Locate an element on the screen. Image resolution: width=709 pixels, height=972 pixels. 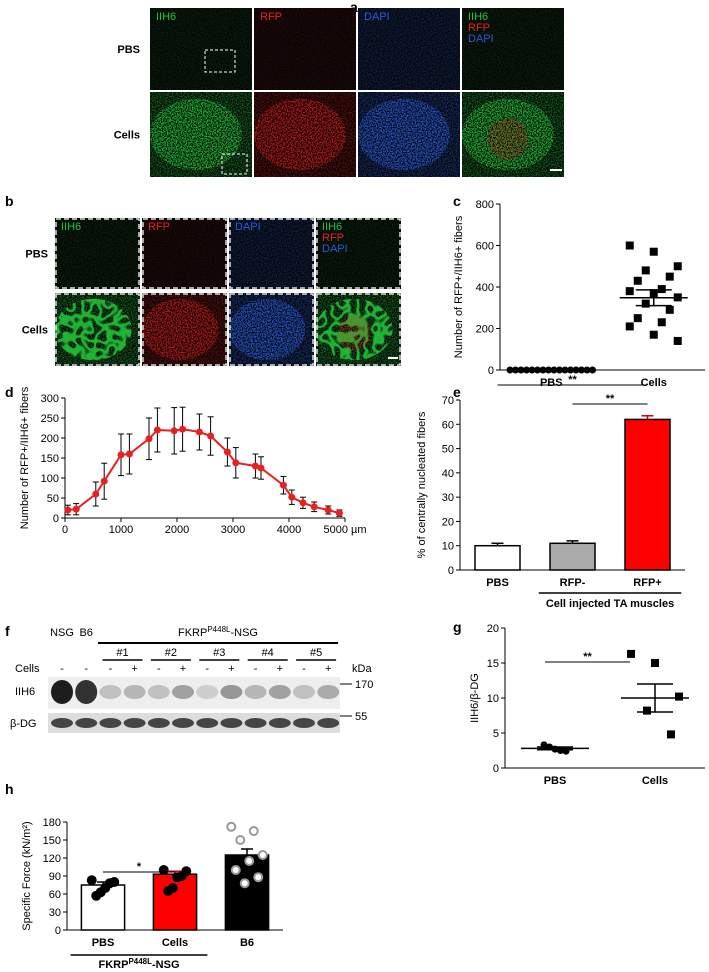
channel-label: DAPI is located at coordinates (377, 17).